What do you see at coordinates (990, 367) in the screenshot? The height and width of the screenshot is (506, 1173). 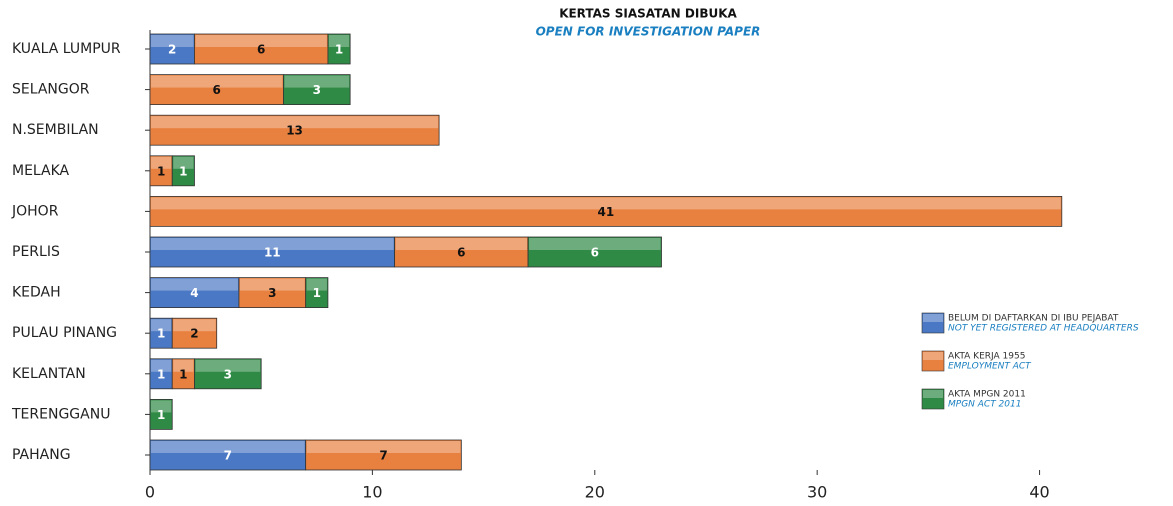 I see `legend-label-en: EMPLOYMENT ACT` at bounding box center [990, 367].